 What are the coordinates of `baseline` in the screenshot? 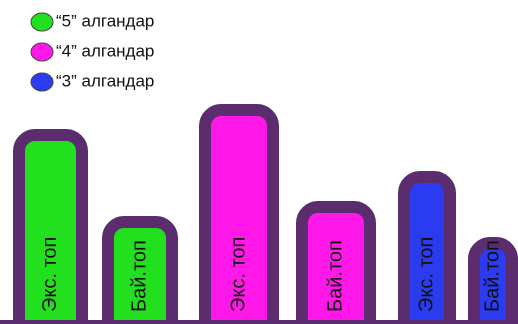 It's located at (259, 322).